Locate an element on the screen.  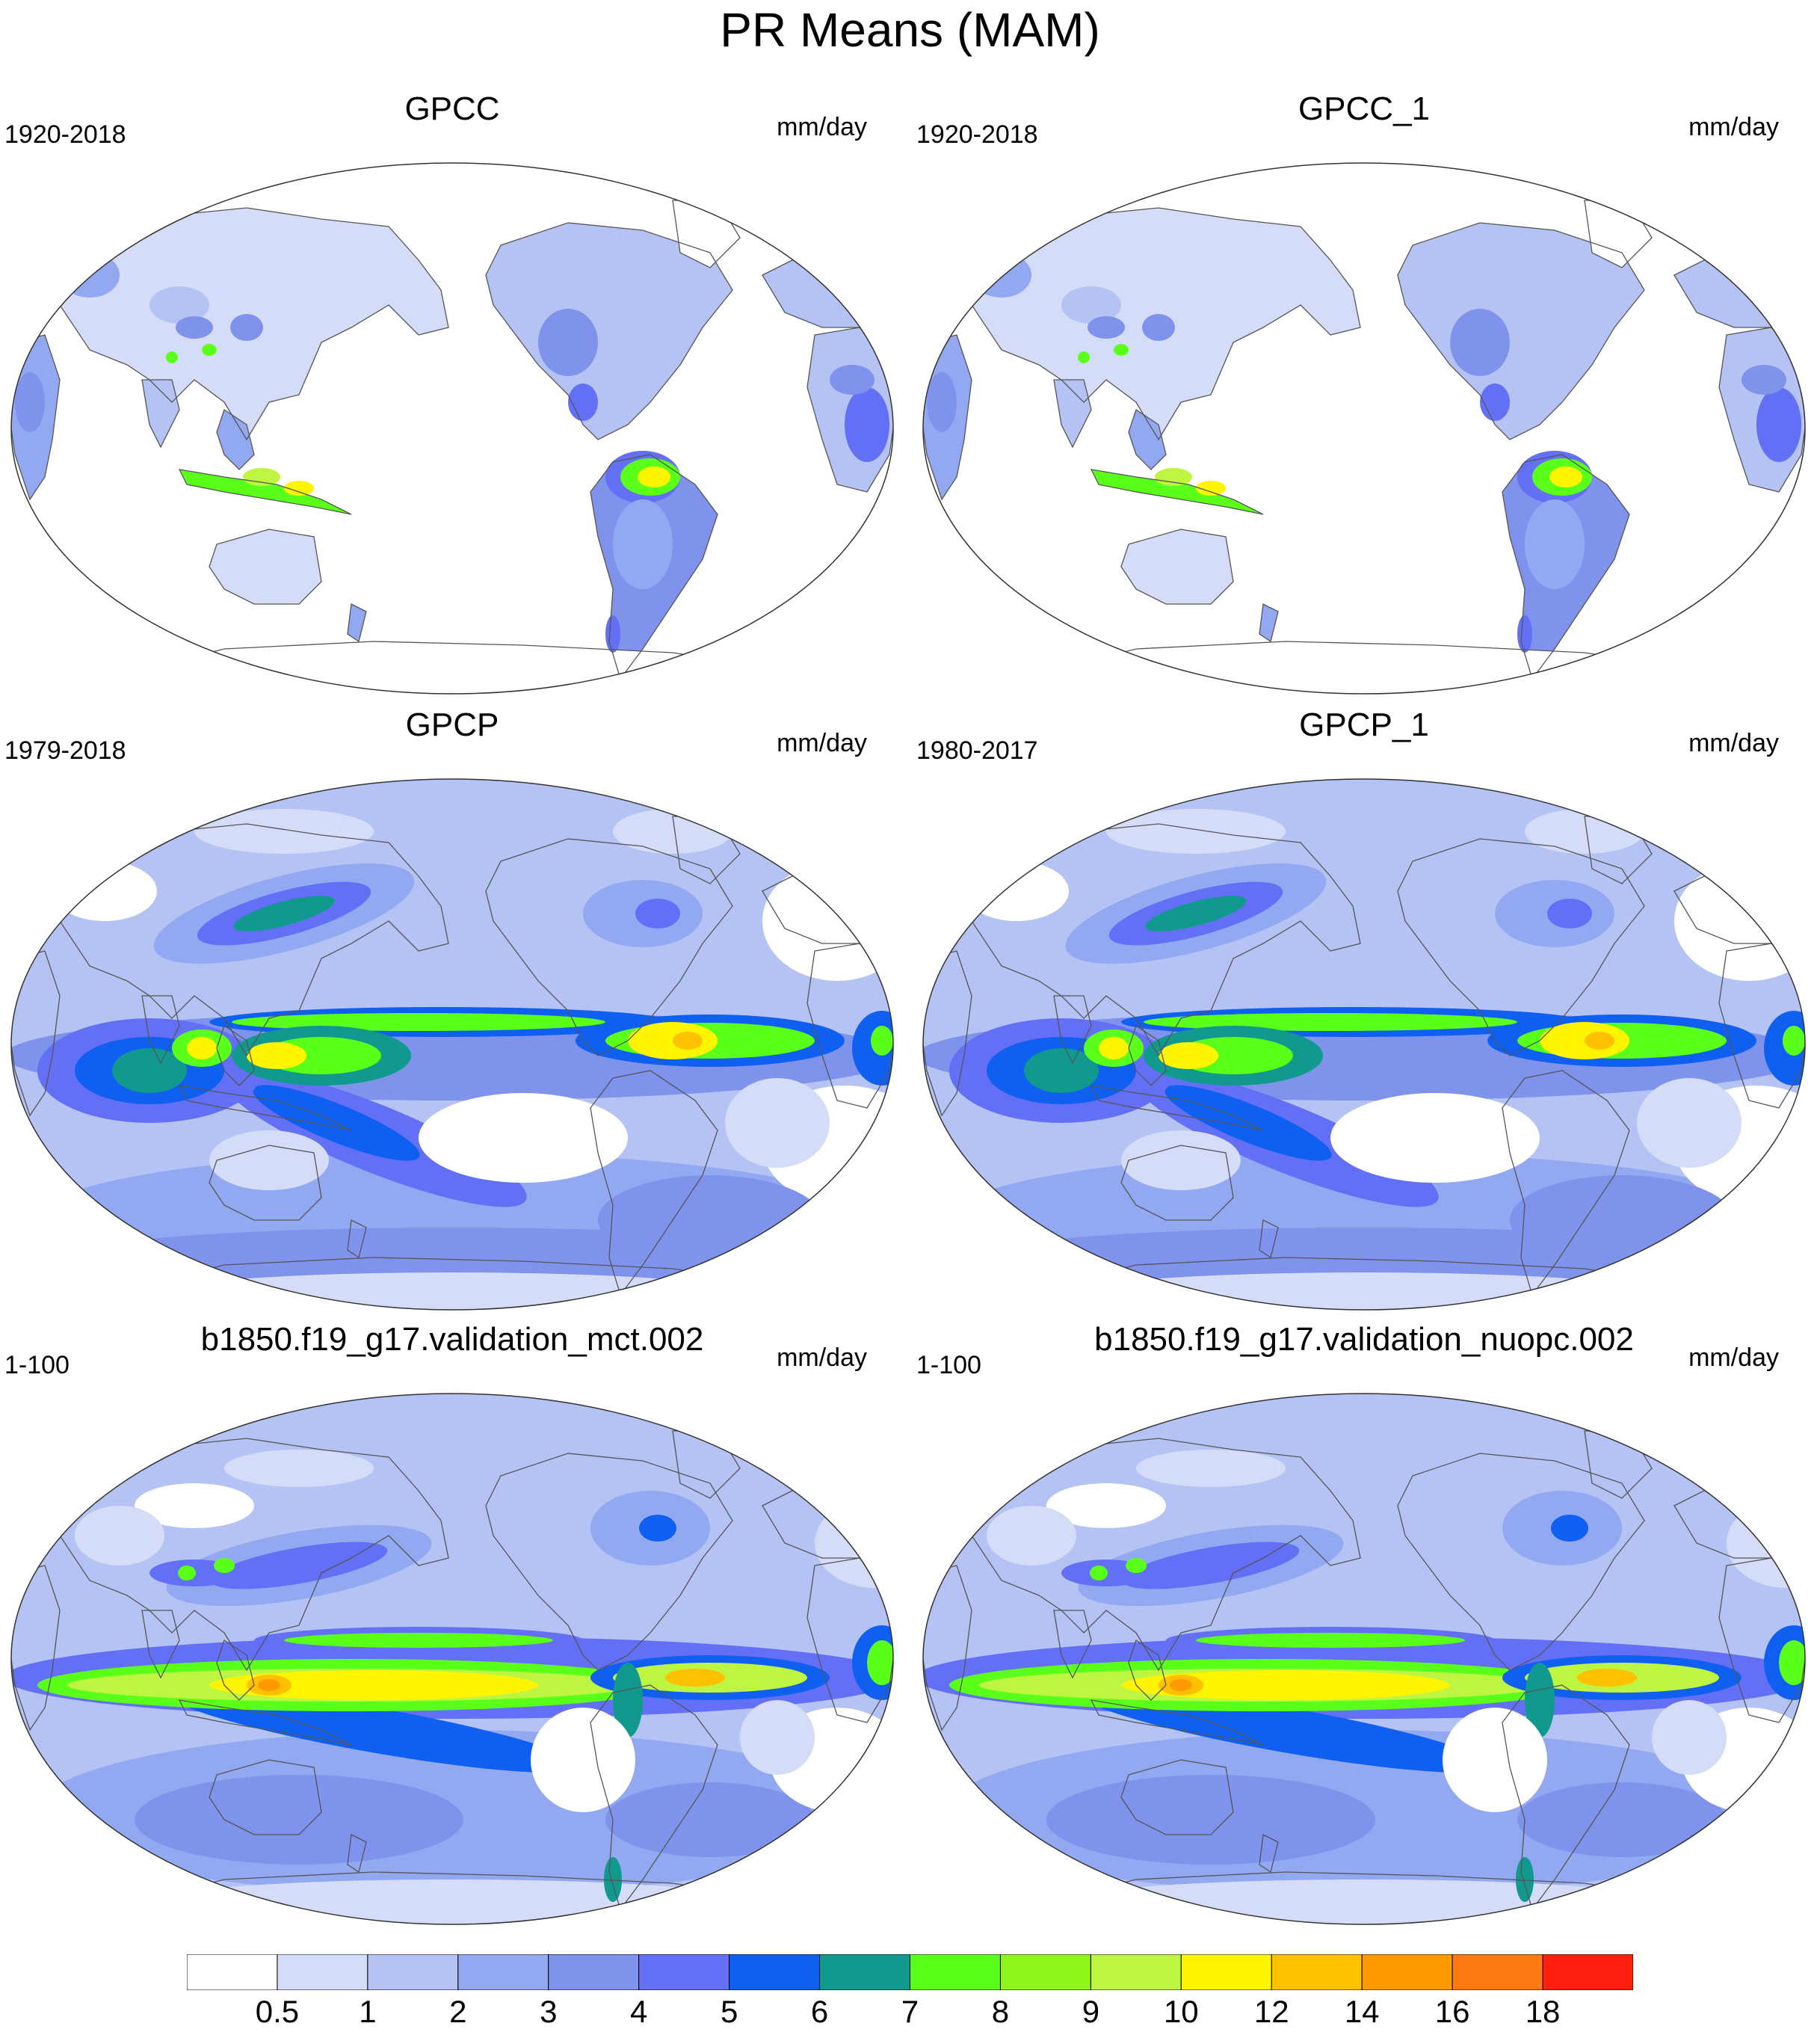
colorbar is located at coordinates (910, 1972).